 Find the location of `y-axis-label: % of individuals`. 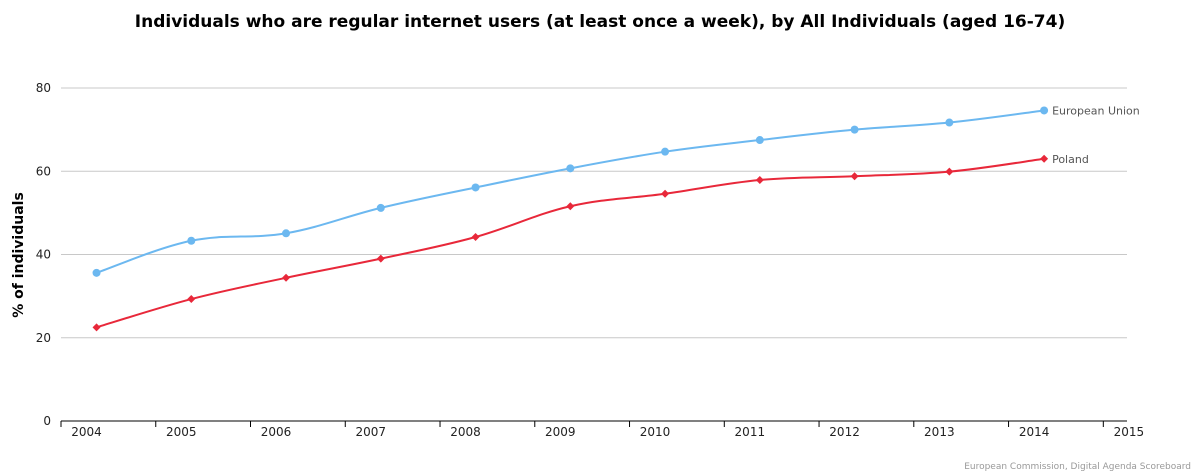

y-axis-label: % of individuals is located at coordinates (19, 255).